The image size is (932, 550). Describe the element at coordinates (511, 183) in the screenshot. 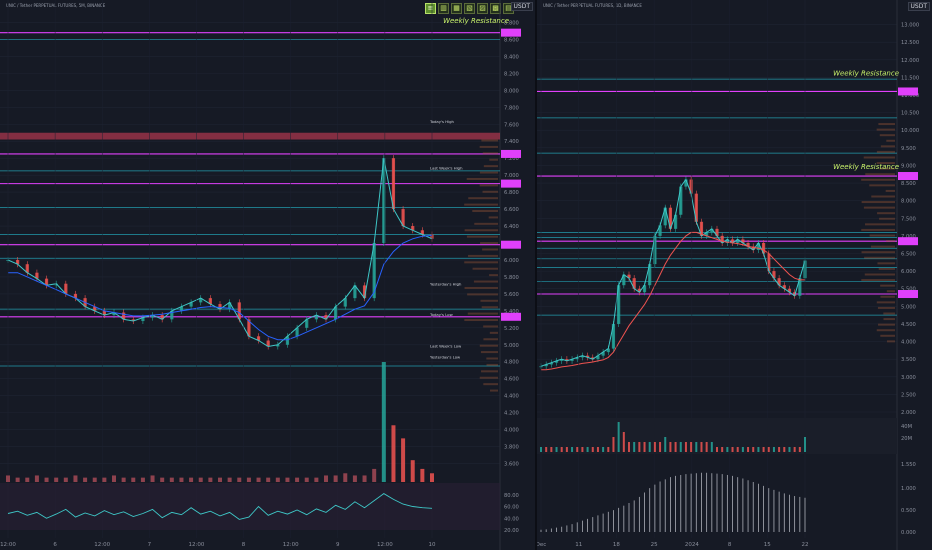

I see `magenta-price-marker` at that location.